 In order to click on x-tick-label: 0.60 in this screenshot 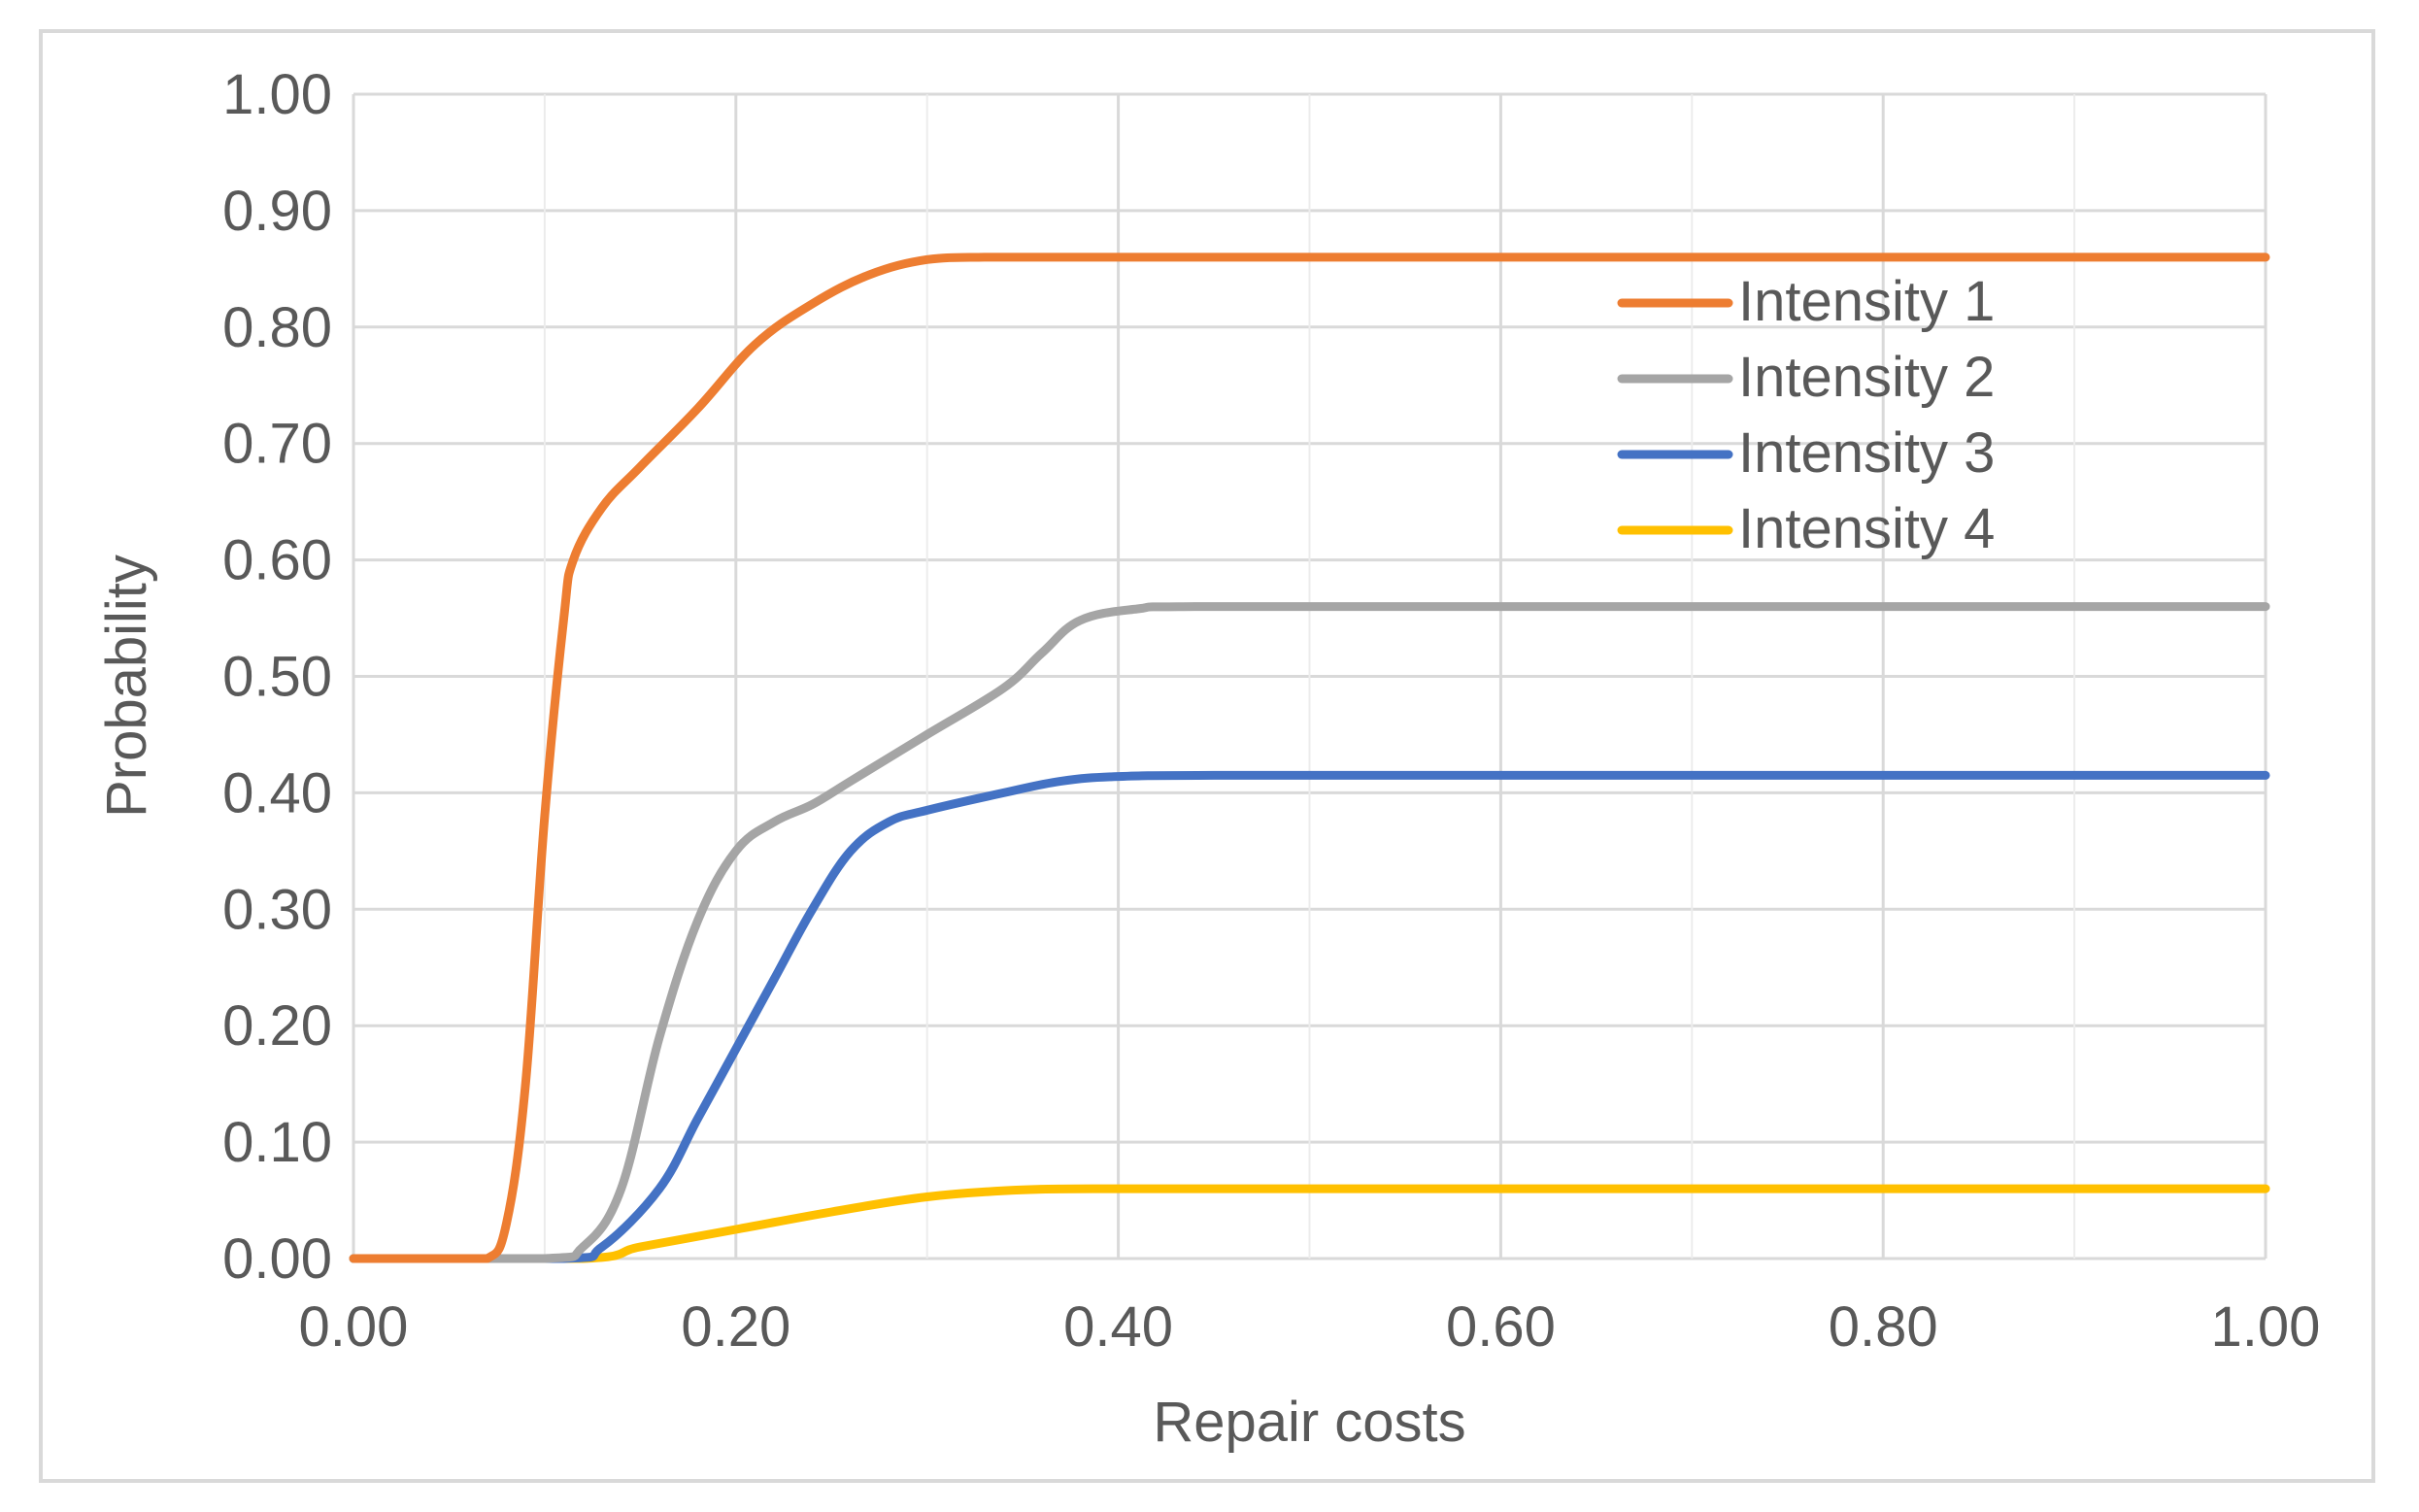, I will do `click(1501, 1327)`.